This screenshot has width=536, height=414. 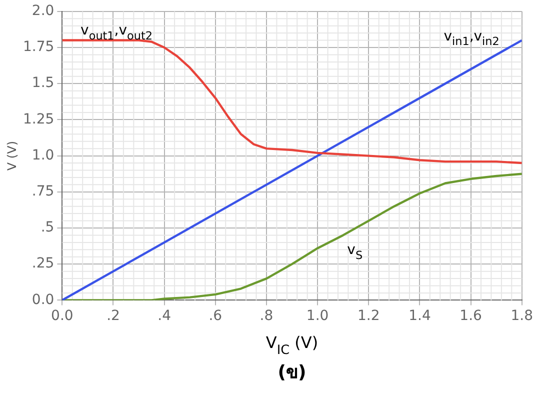 What do you see at coordinates (43, 192) in the screenshot?
I see `y-tick-label: .75` at bounding box center [43, 192].